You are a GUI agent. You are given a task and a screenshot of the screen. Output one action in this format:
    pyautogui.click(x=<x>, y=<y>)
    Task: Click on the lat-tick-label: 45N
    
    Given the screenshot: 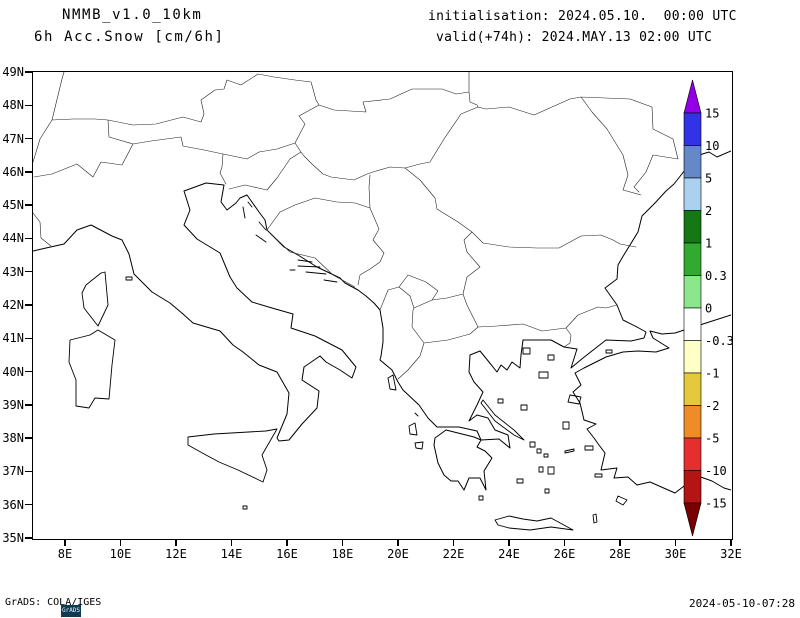 What is the action you would take?
    pyautogui.click(x=13, y=205)
    